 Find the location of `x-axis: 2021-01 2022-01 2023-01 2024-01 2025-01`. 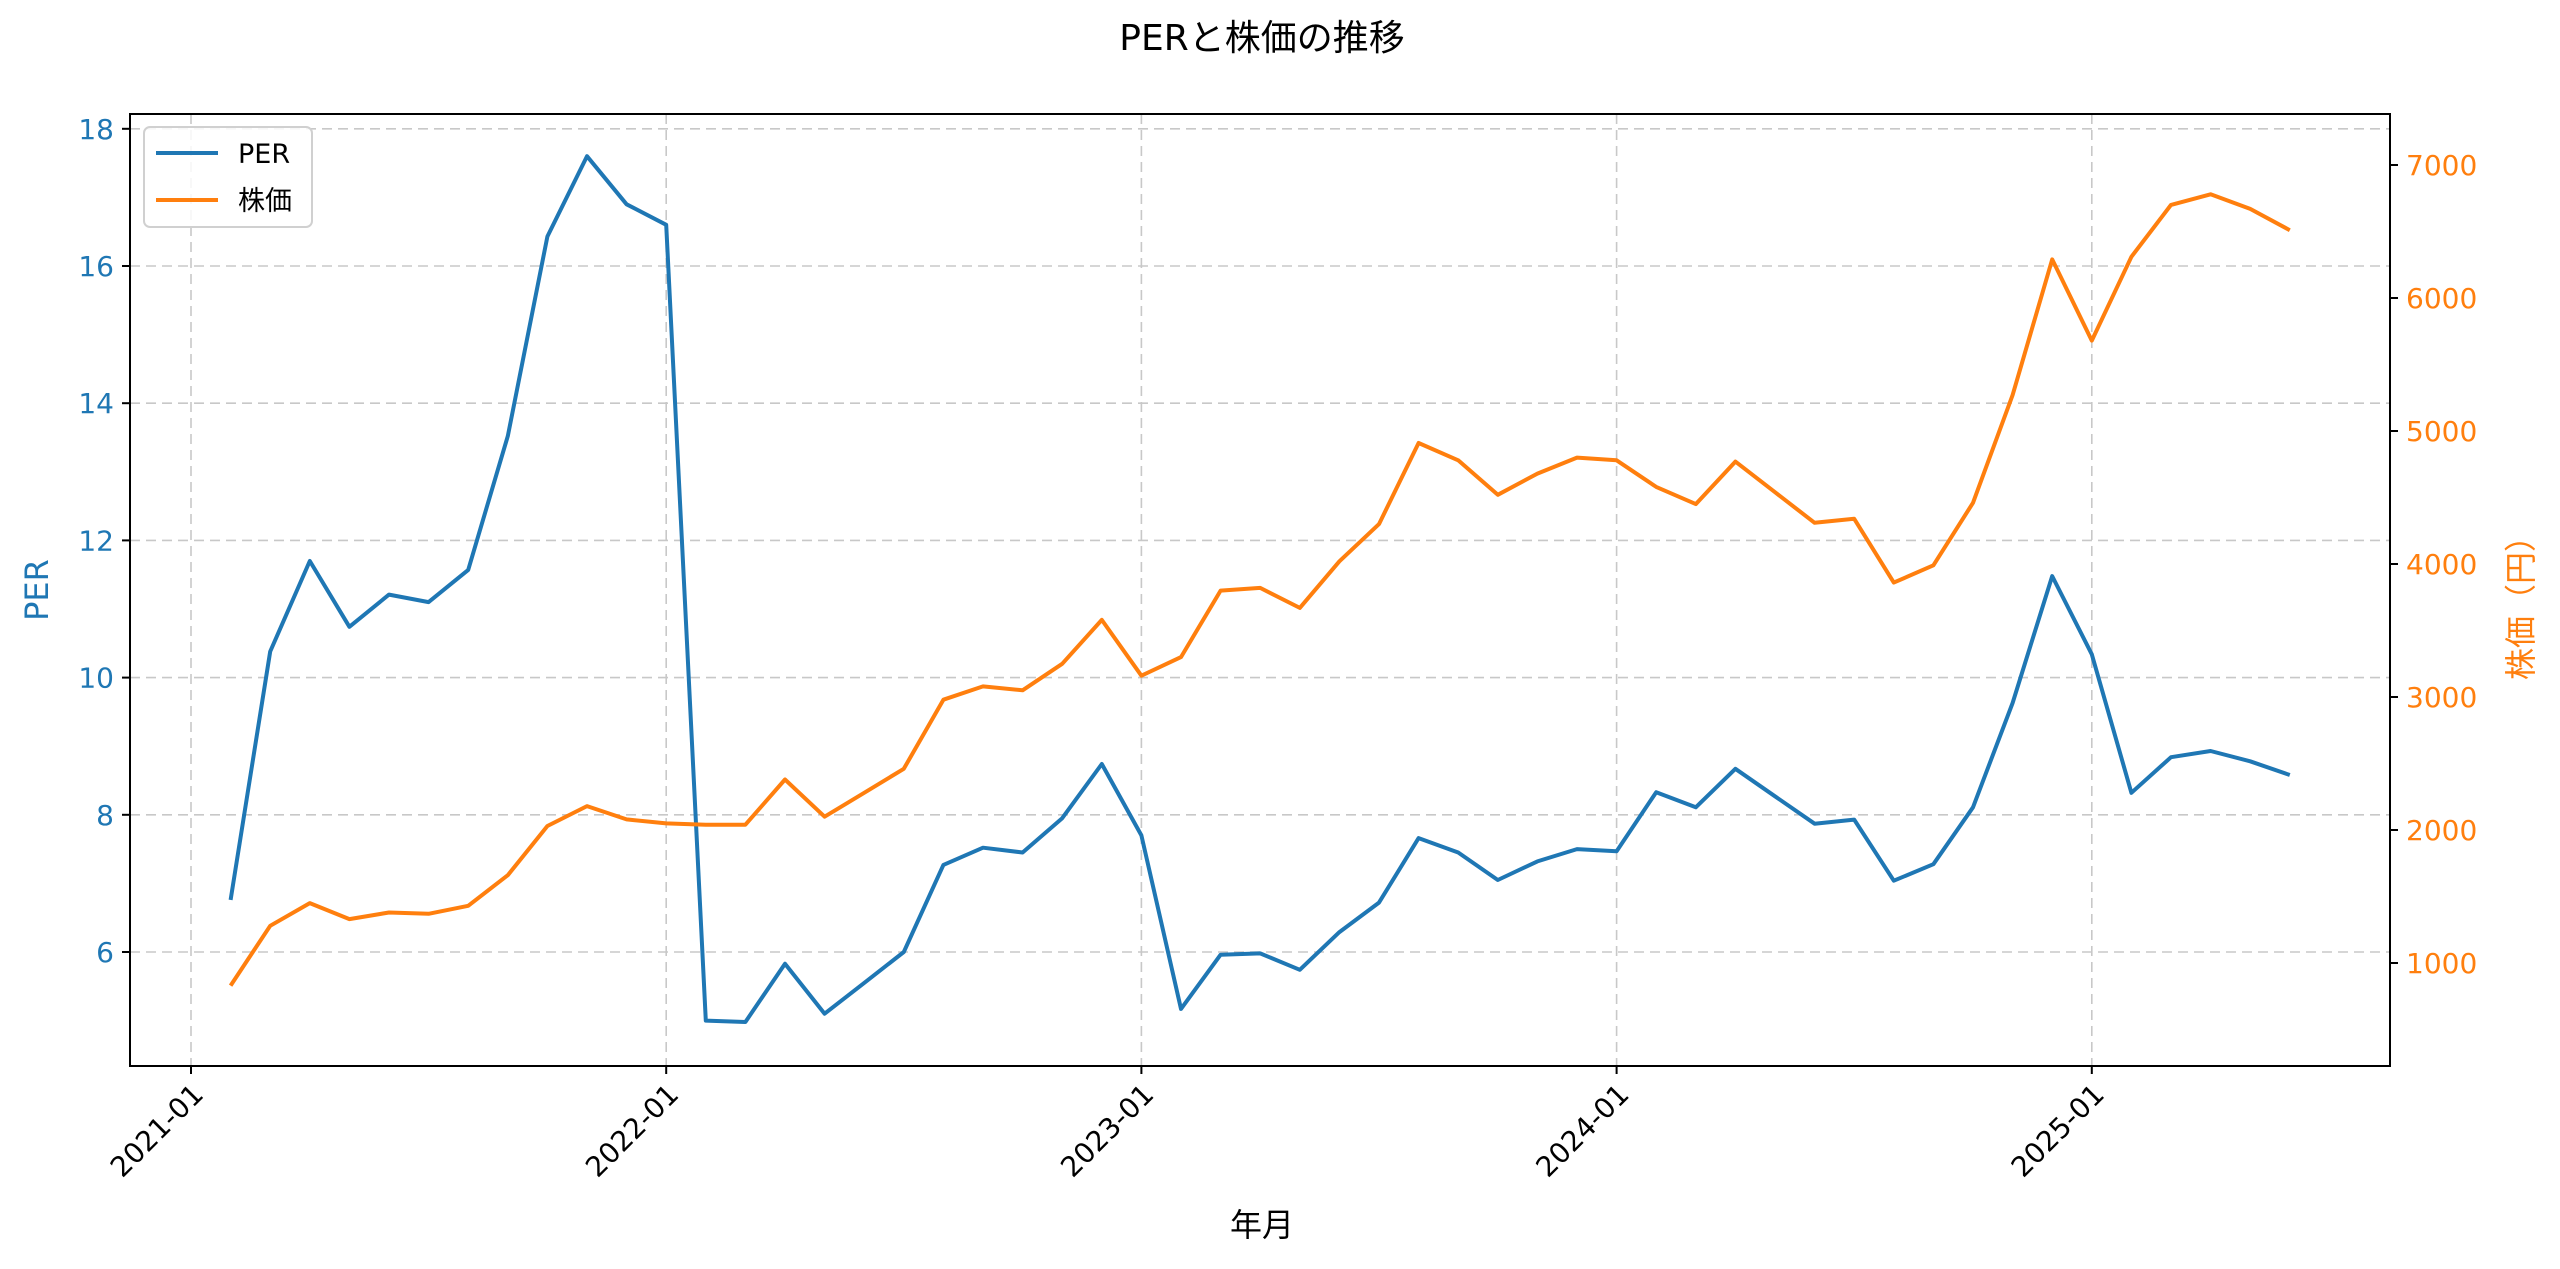

x-axis: 2021-01 2022-01 2023-01 2024-01 2025-01 is located at coordinates (1107, 1125).